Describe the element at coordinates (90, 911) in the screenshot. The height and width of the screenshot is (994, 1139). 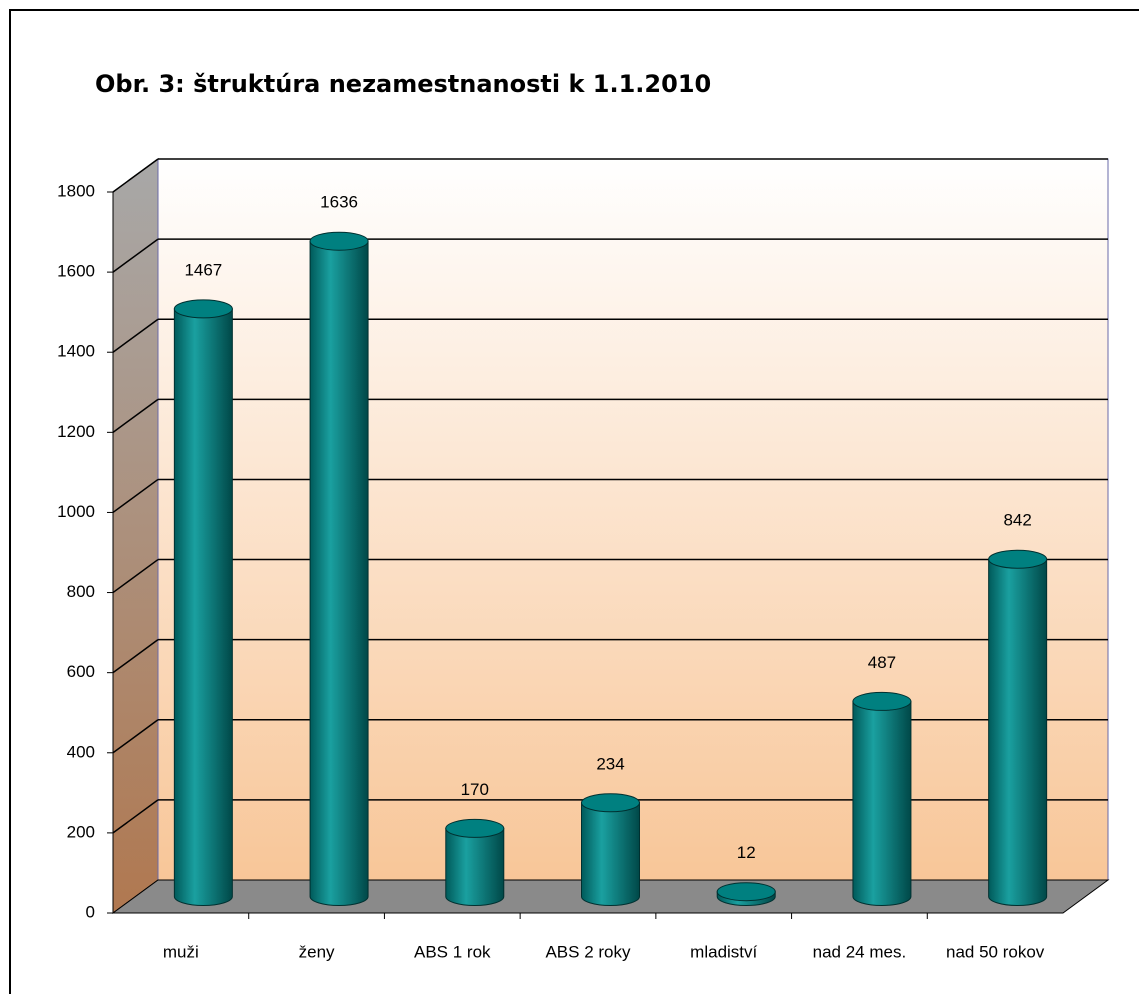
I see `y-tick-label: 0` at that location.